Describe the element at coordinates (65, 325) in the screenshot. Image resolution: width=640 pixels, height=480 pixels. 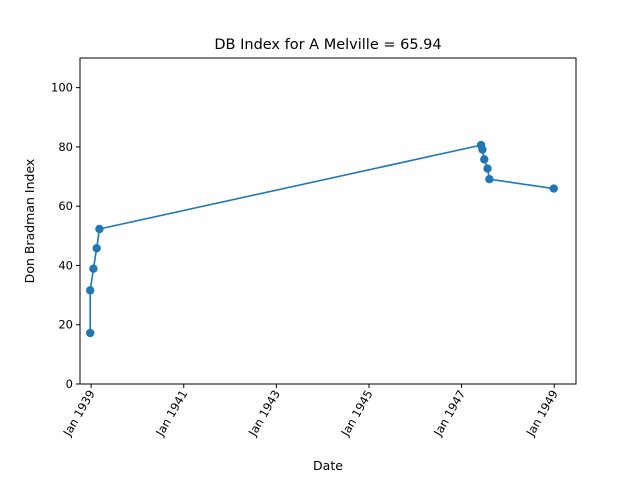
I see `y-tick-label: 20` at that location.